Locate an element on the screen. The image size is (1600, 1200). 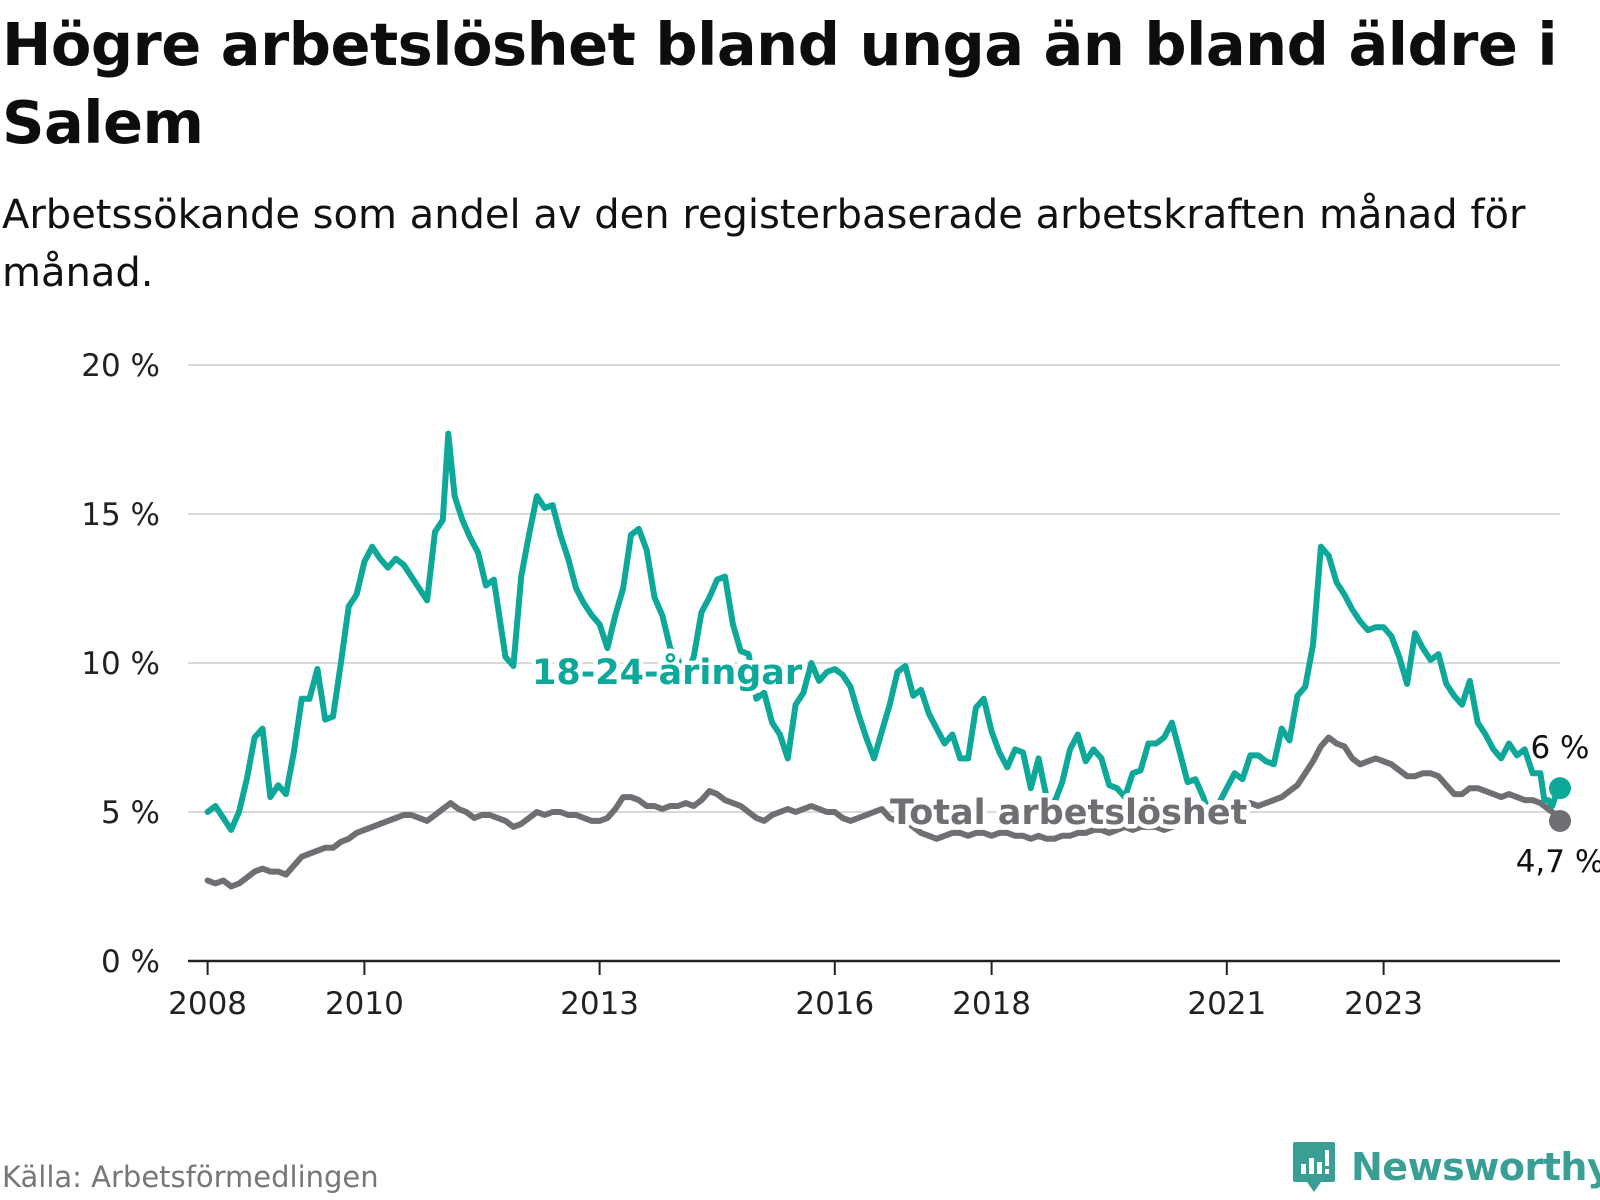
series-line-total is located at coordinates (883, 812).